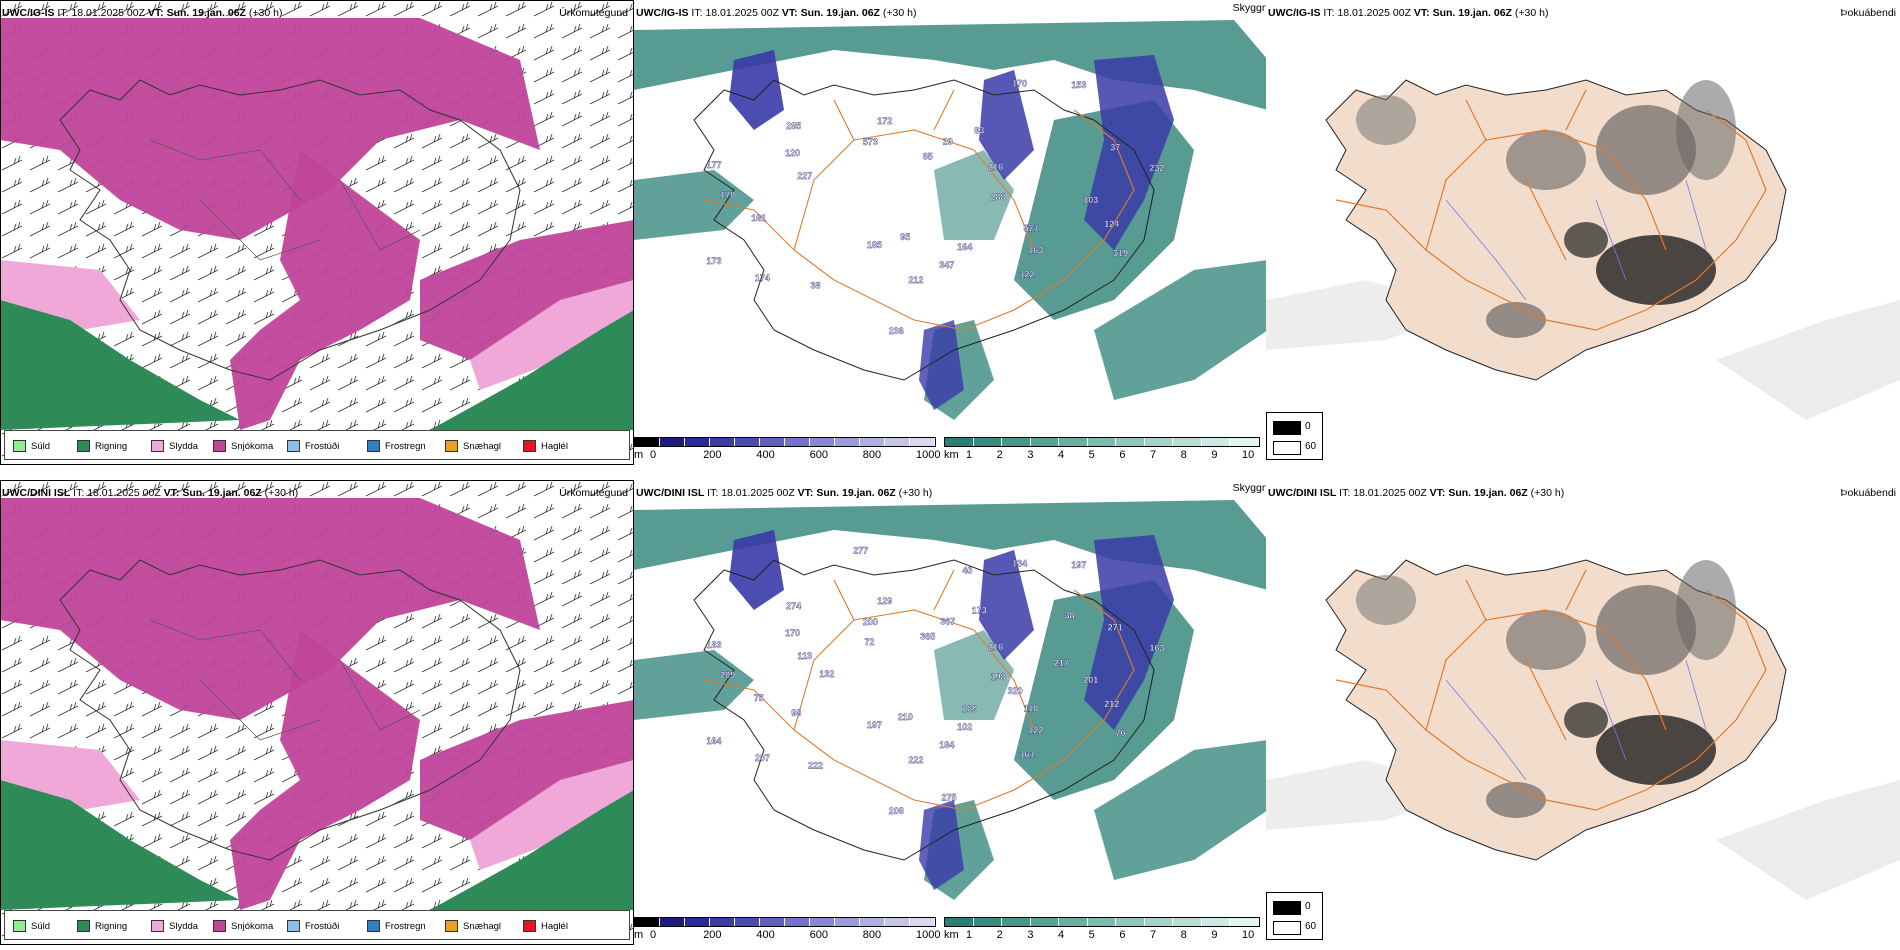  I want to click on colorbar-tick: 400, so click(765, 455).